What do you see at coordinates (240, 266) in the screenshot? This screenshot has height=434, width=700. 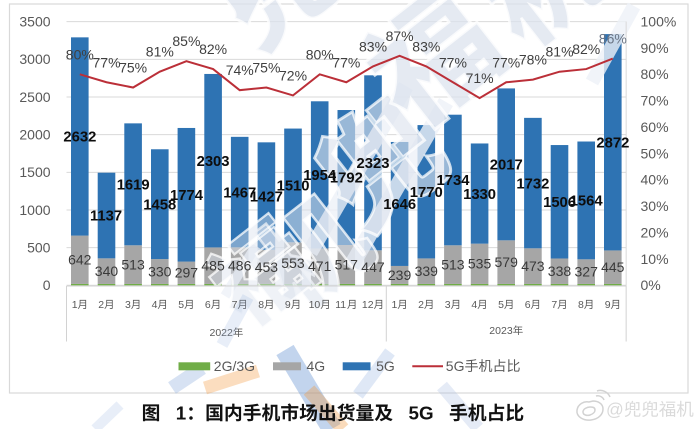 I see `svg-text: 486` at bounding box center [240, 266].